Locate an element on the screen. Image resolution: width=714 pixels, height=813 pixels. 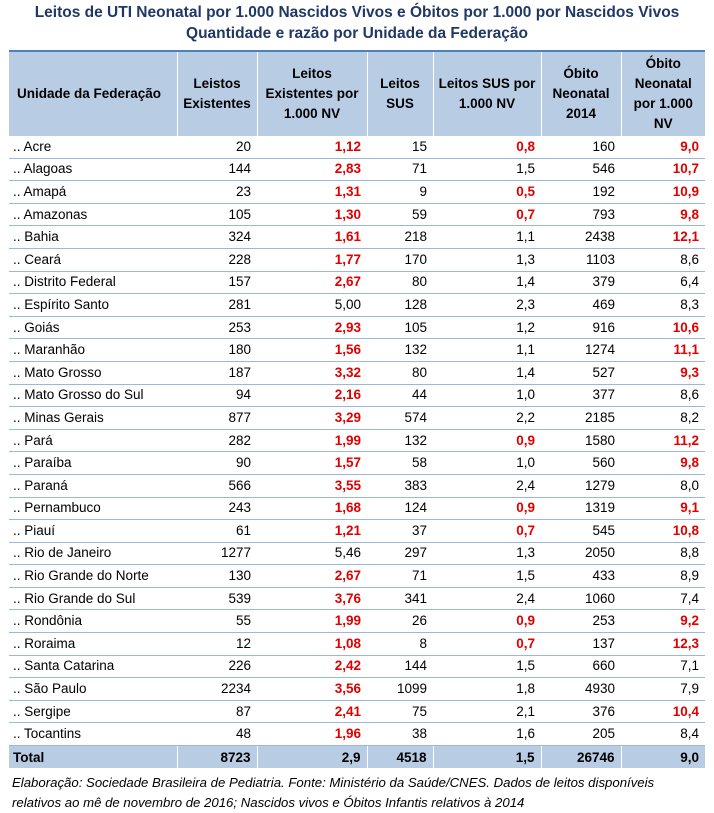
table-row: .. Rio Grande do Norte 130 2,67 71 1,5 433 8,9 is located at coordinates (357, 576).